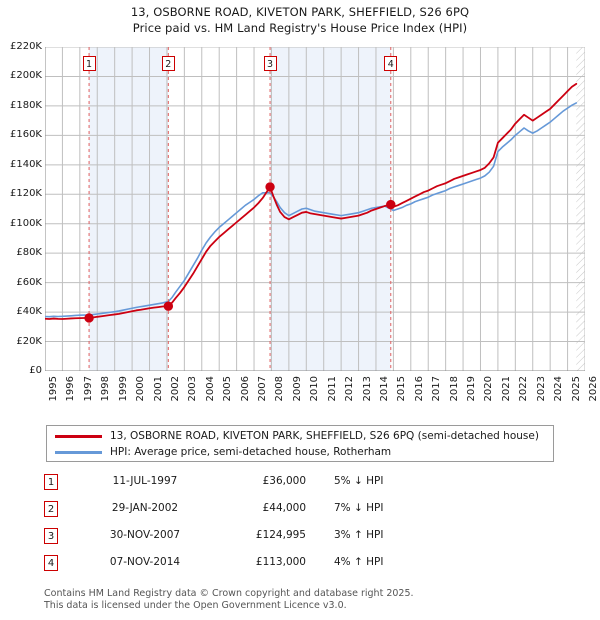 The height and width of the screenshot is (620, 600). Describe the element at coordinates (168, 63) in the screenshot. I see `chart-marker-2: 2` at that location.